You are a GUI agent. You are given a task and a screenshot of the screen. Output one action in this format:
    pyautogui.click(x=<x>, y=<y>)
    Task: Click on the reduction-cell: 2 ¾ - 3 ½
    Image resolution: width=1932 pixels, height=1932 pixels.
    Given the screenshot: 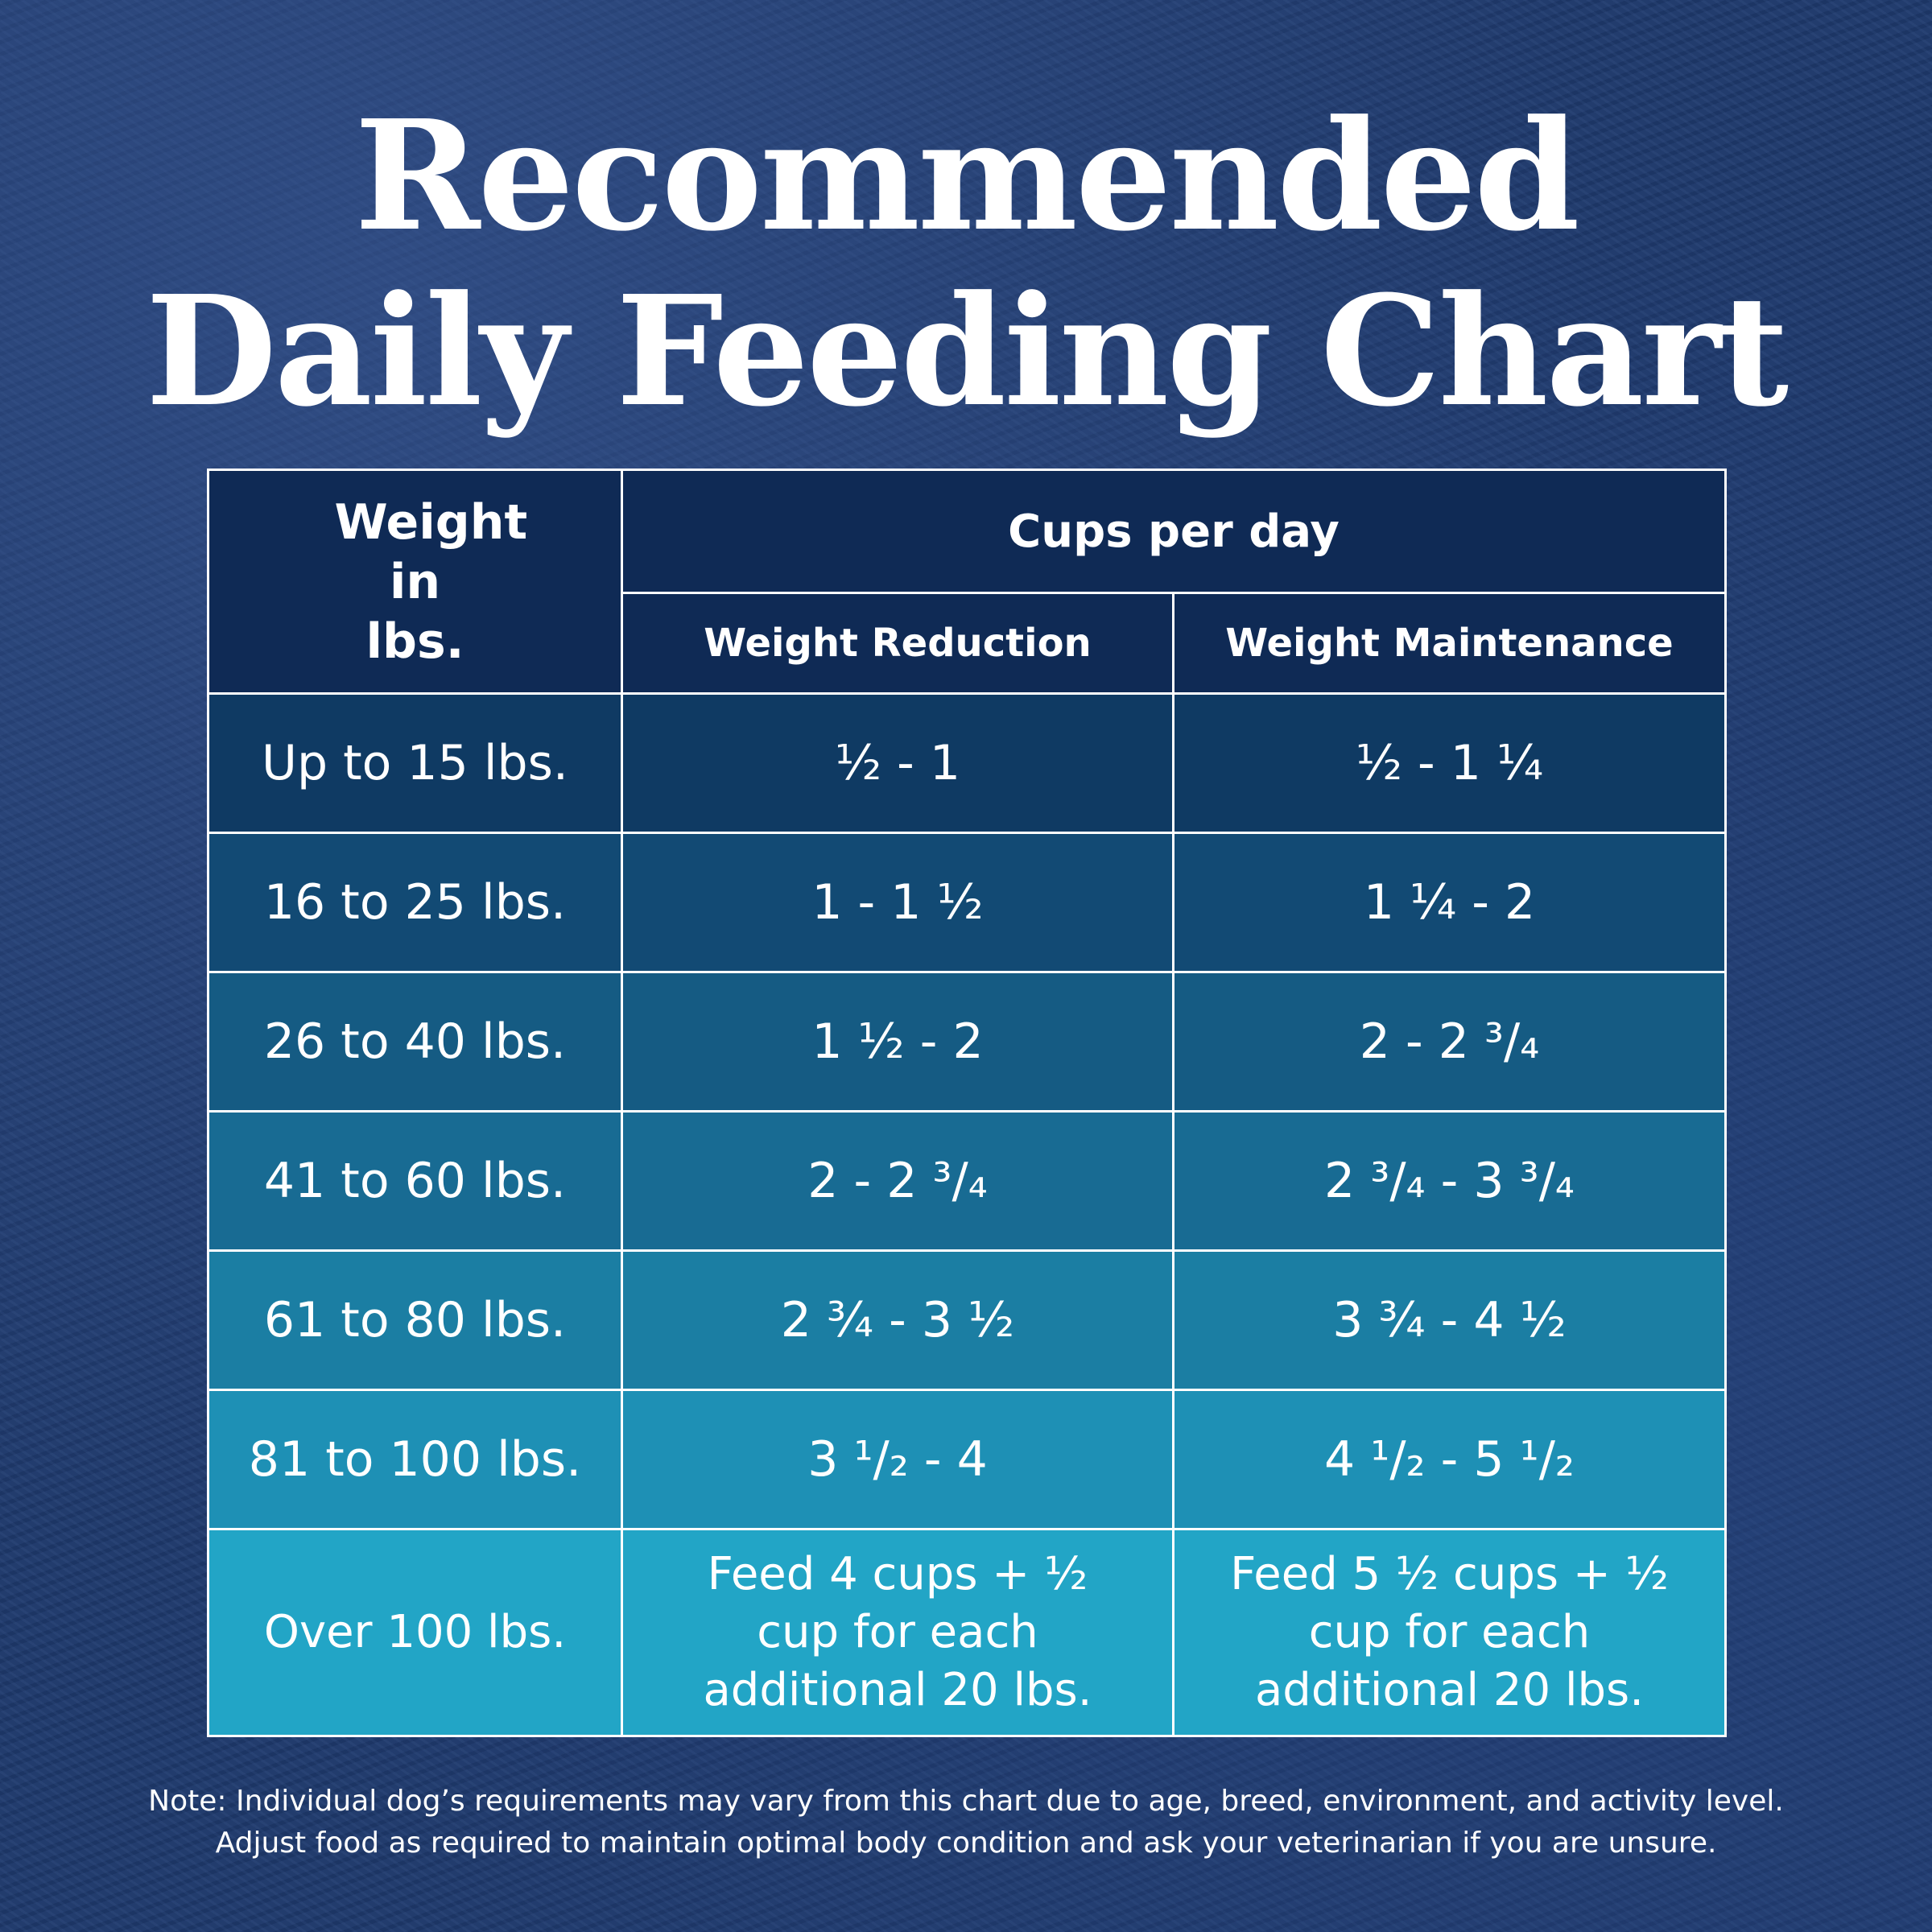 What is the action you would take?
    pyautogui.click(x=897, y=1320)
    